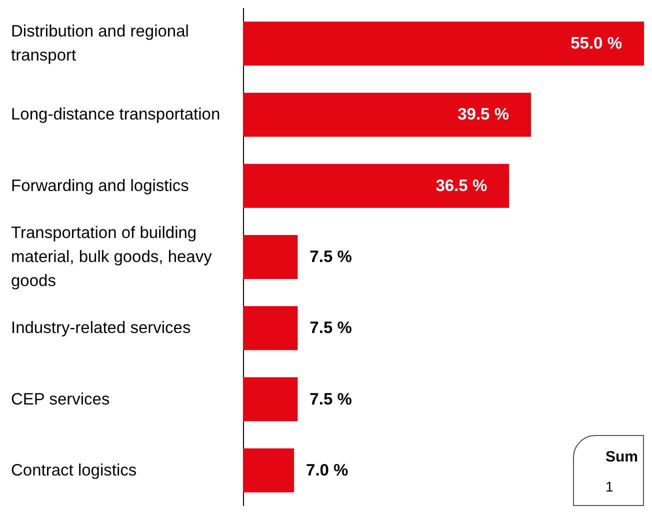 This screenshot has height=514, width=652. What do you see at coordinates (60, 399) in the screenshot?
I see `y-tick-label: CEP services` at bounding box center [60, 399].